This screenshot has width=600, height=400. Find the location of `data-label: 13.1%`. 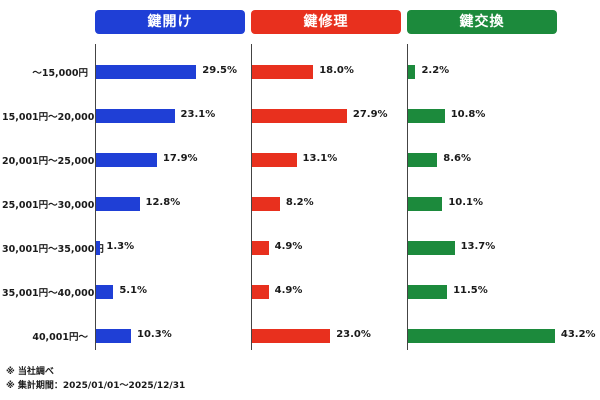

data-label: 13.1% is located at coordinates (320, 158).